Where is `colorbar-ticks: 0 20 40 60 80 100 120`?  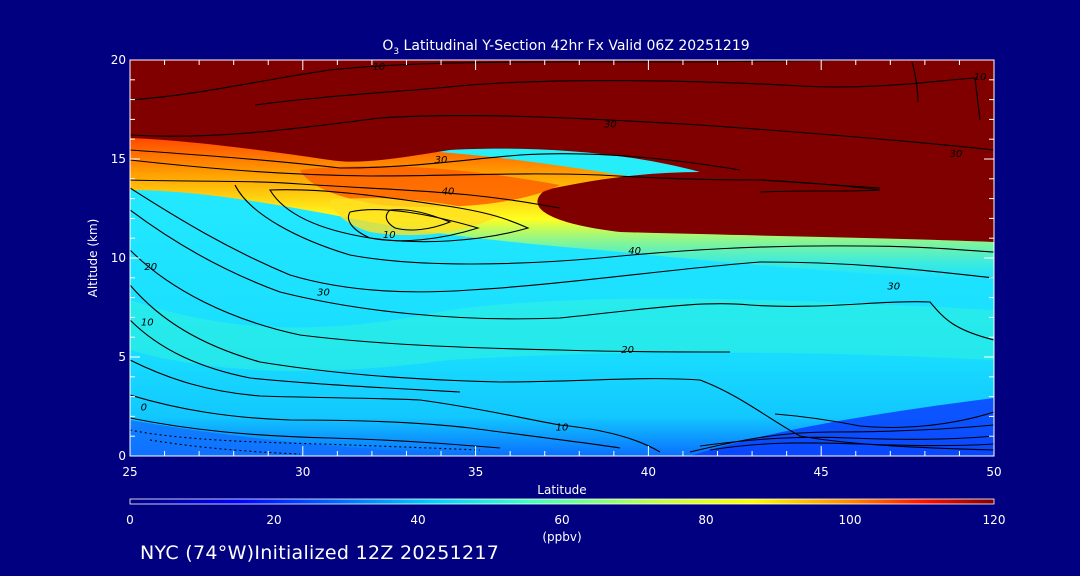
colorbar-ticks: 0 20 40 60 80 100 120 is located at coordinates (565, 520).